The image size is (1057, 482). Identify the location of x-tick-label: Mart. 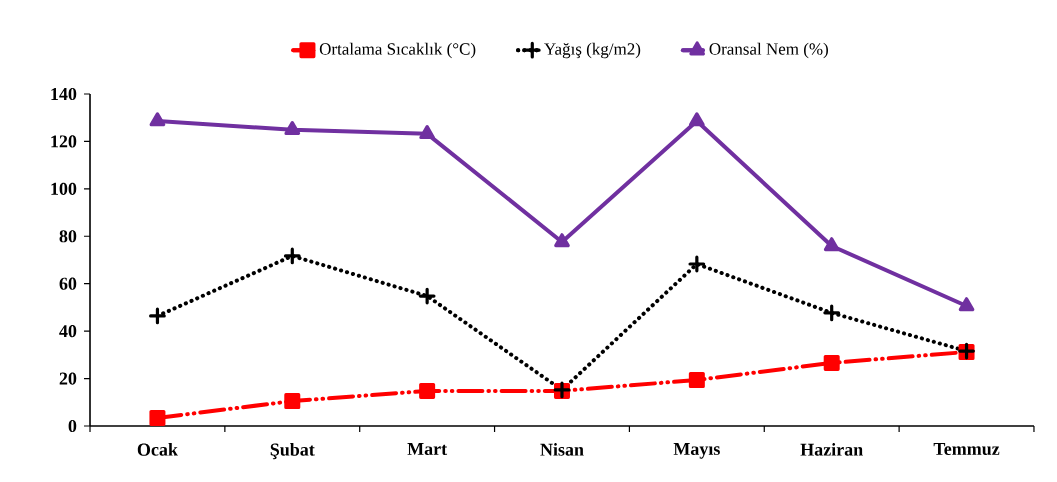
(427, 449).